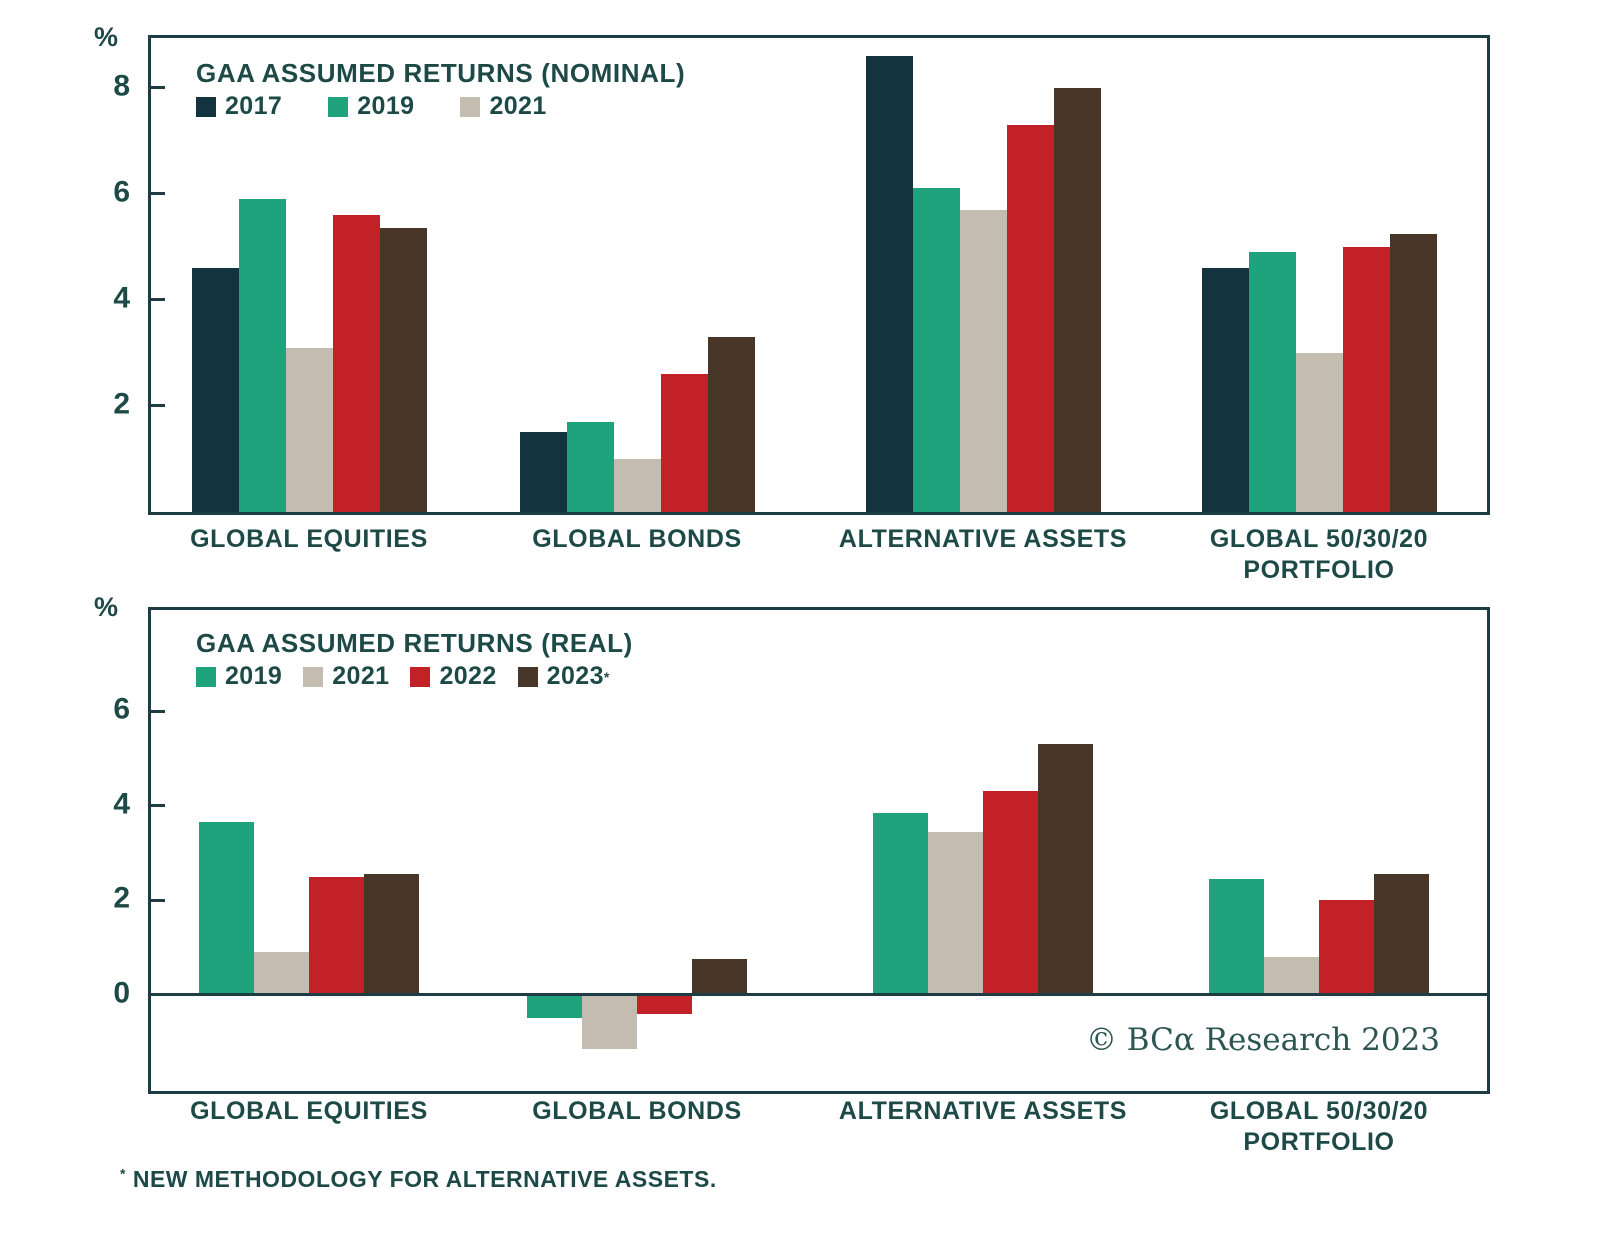  Describe the element at coordinates (889, 283) in the screenshot. I see `bar-2017-alternative-assets` at that location.